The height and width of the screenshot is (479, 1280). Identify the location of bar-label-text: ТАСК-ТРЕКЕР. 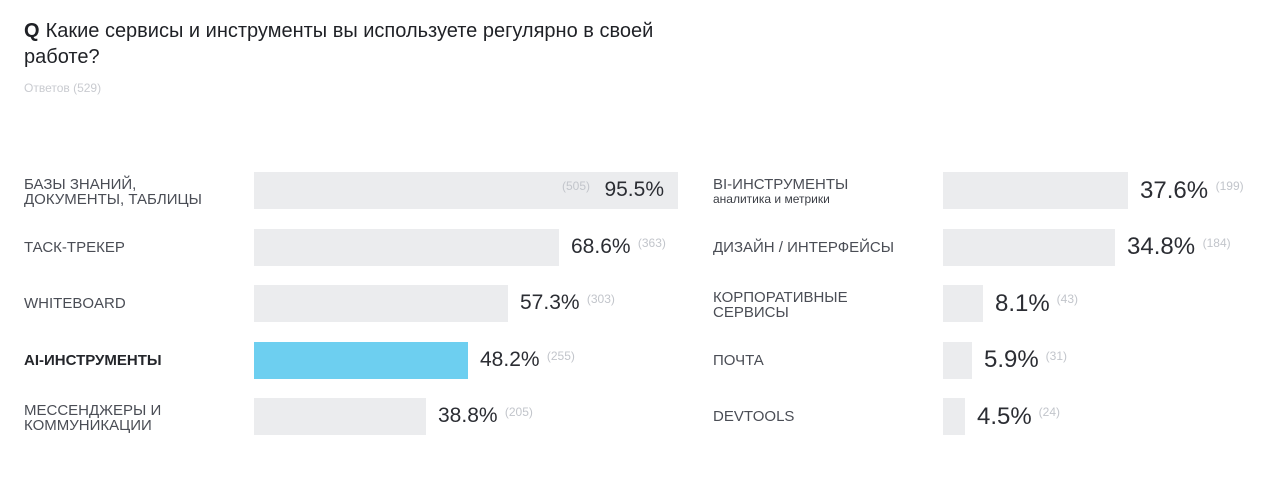
(74, 247).